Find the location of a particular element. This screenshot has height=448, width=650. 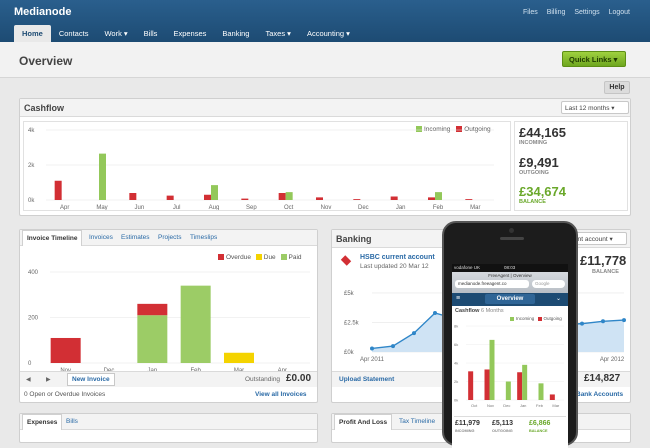

nav-work: Work ▾ is located at coordinates (116, 33).